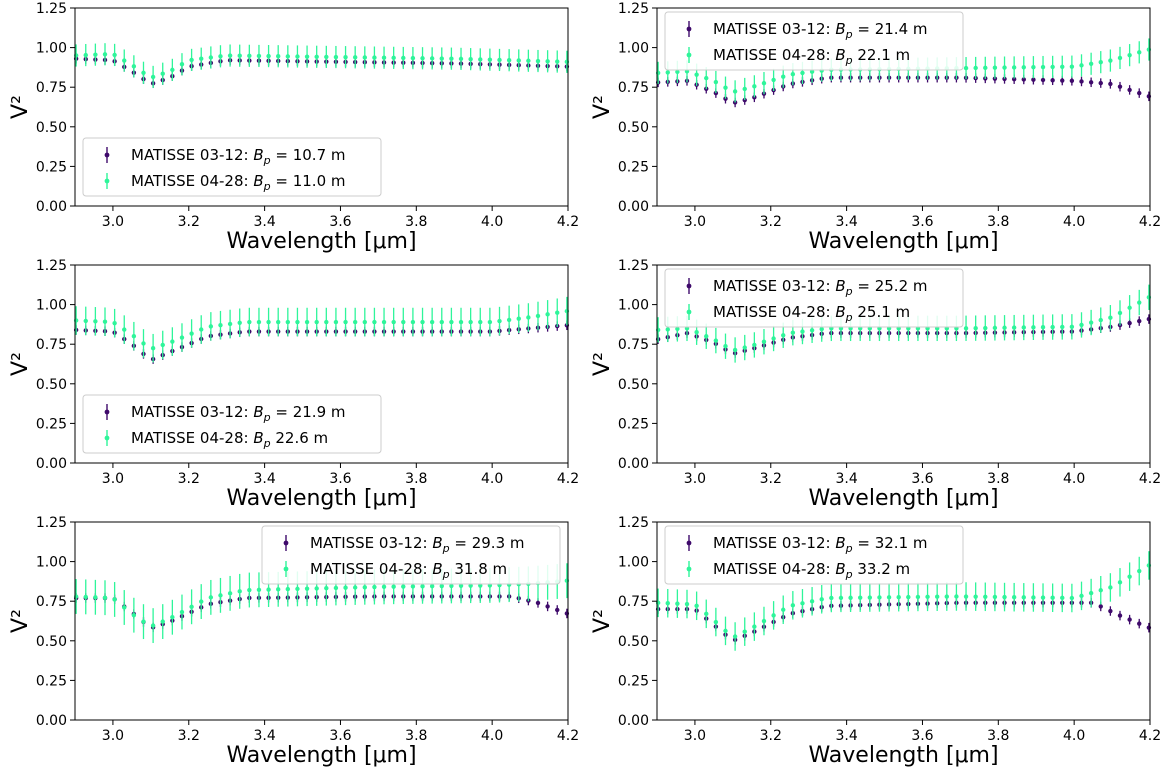  What do you see at coordinates (51, 345) in the screenshot?
I see `y-tick-label: 0.75` at bounding box center [51, 345].